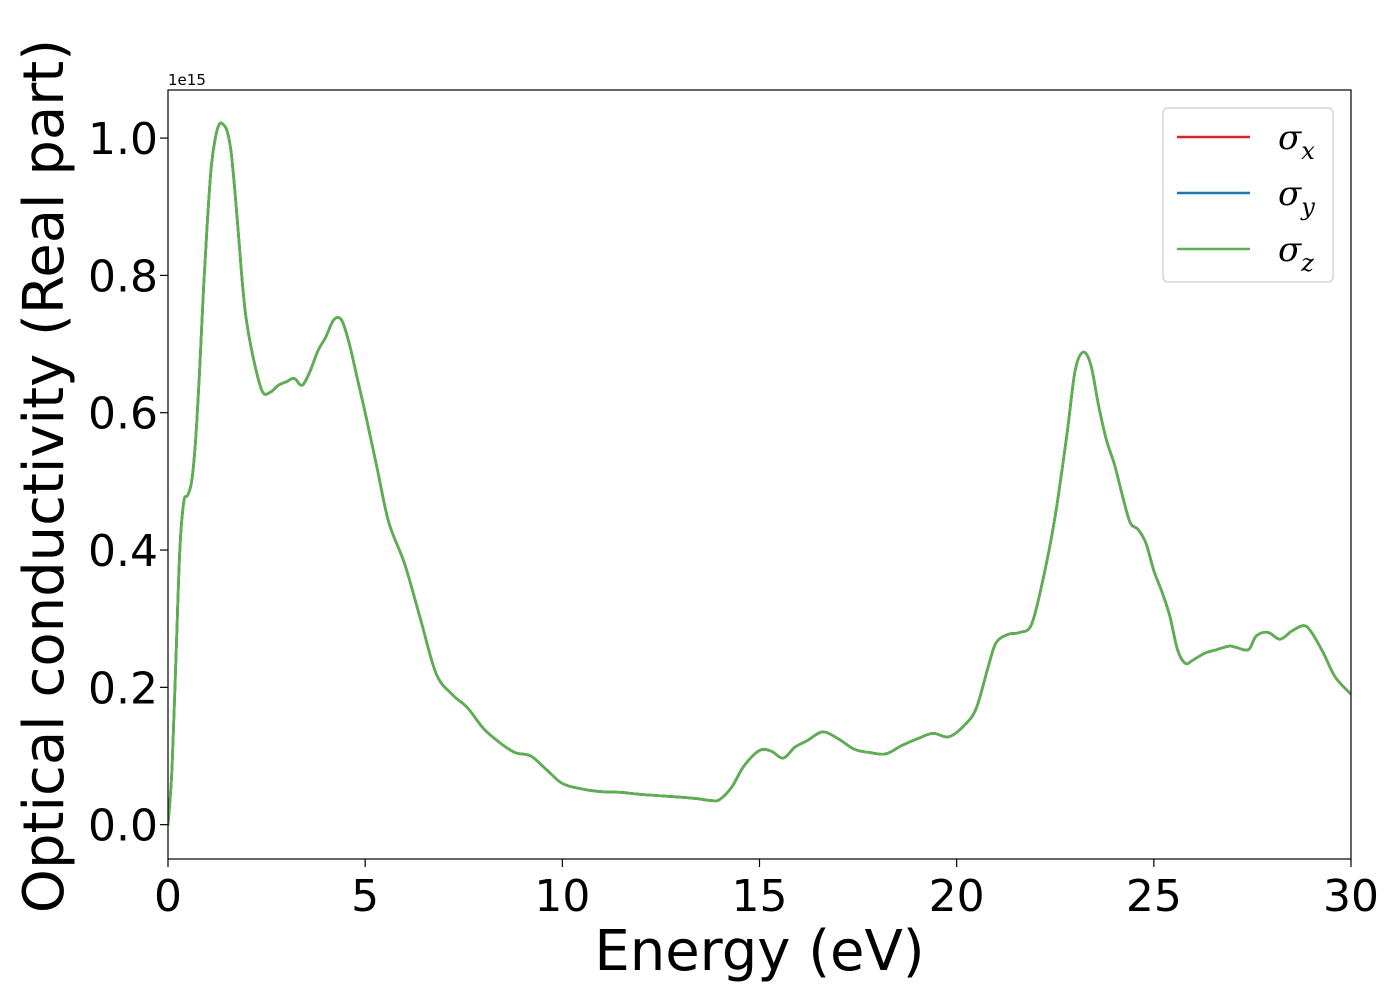  What do you see at coordinates (123, 276) in the screenshot?
I see `y-tick-label: 0.8` at bounding box center [123, 276].